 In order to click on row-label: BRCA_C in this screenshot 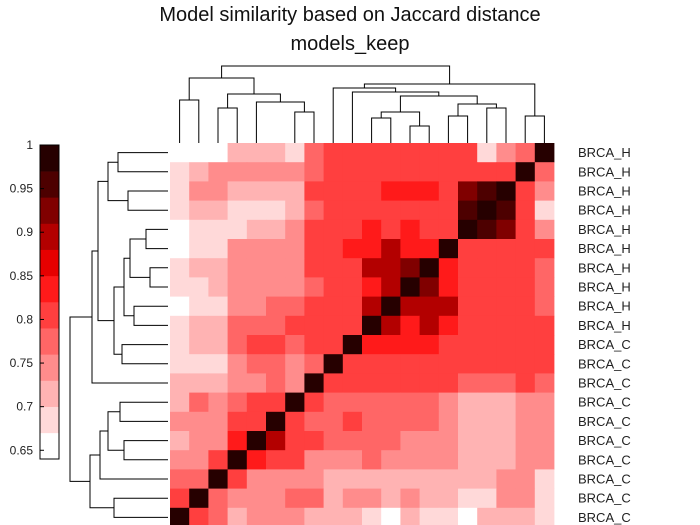, I will do `click(604, 459)`.